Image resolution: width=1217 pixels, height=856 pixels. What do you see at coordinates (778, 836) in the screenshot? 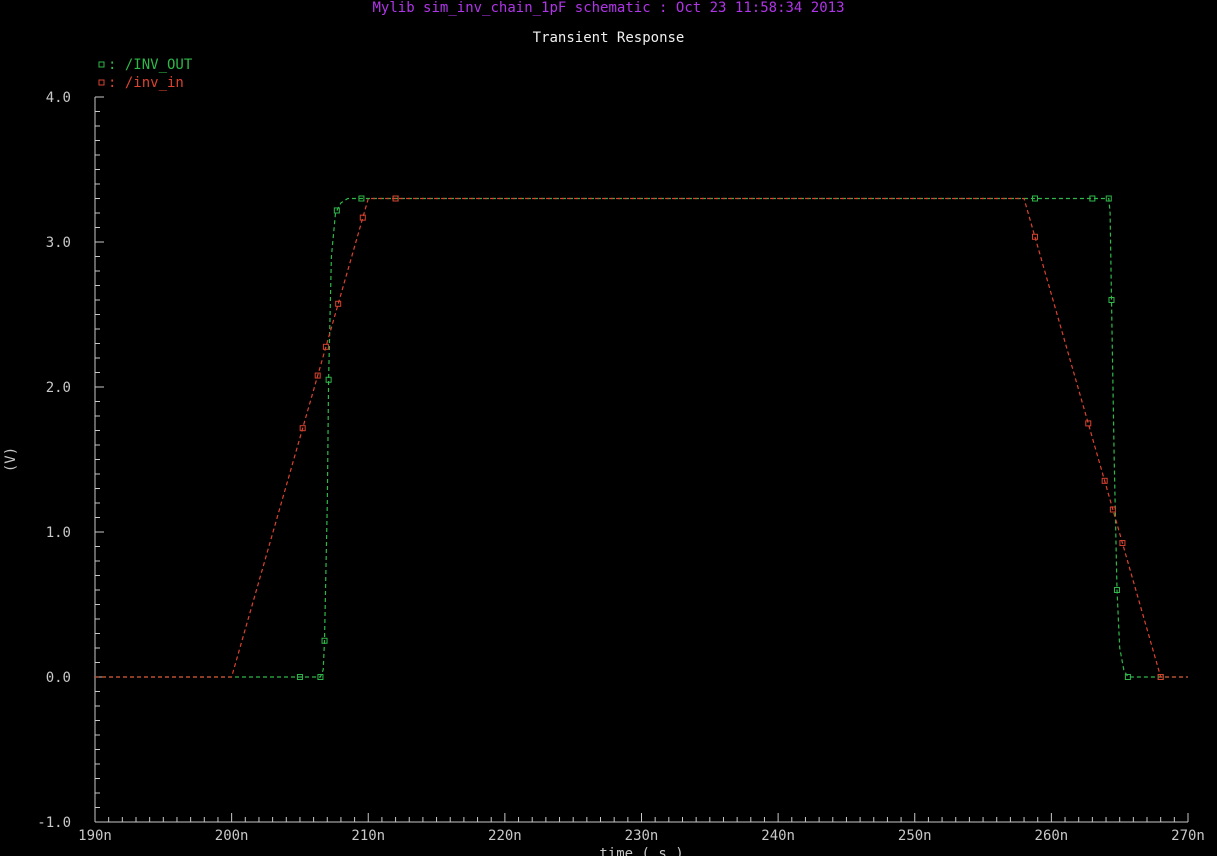
I see `x-tick-label: 240n` at bounding box center [778, 836].